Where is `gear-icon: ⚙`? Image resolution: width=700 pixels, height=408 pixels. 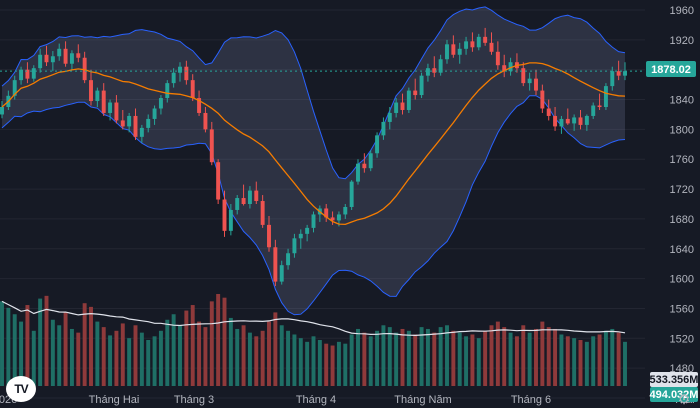 gear-icon: ⚙ is located at coordinates (684, 399).